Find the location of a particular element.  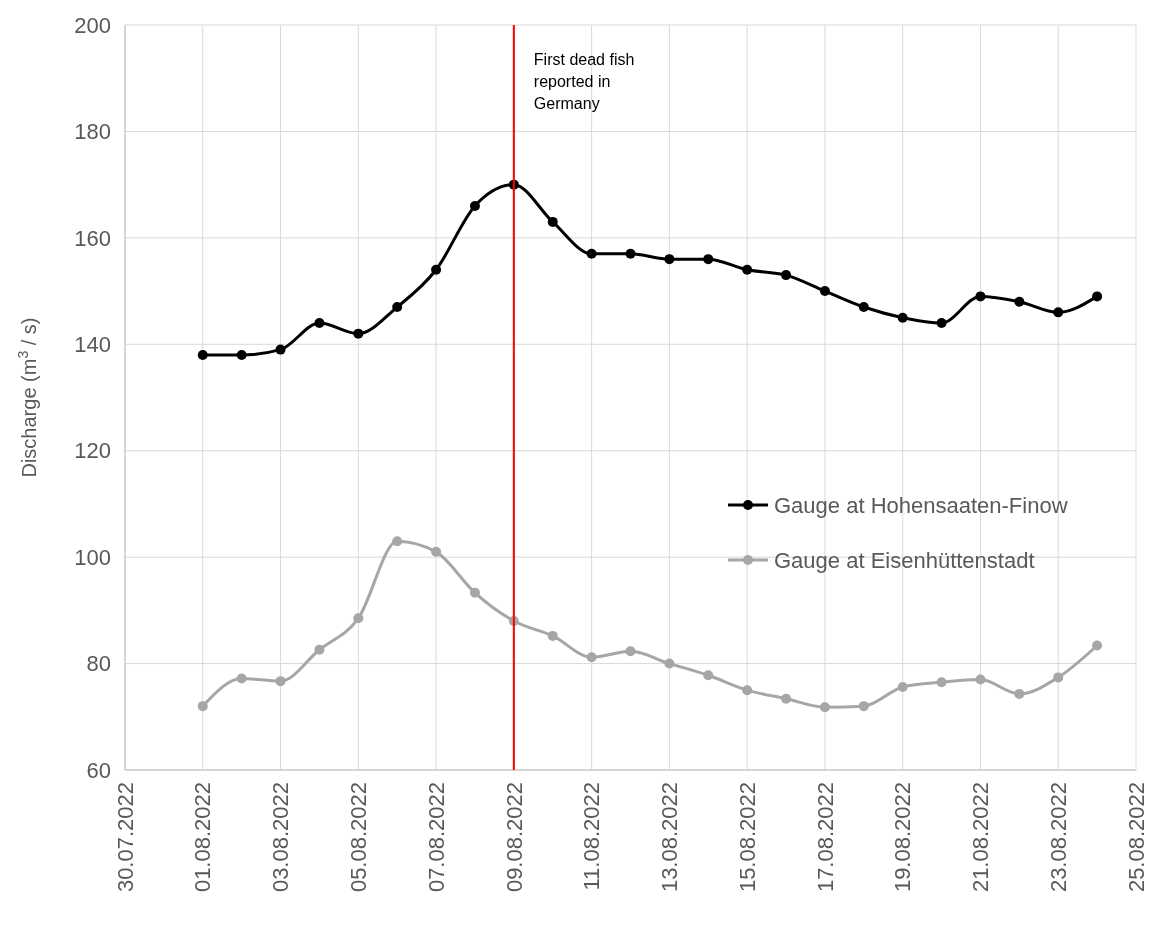

y-tick-label: 200 is located at coordinates (92, 25).